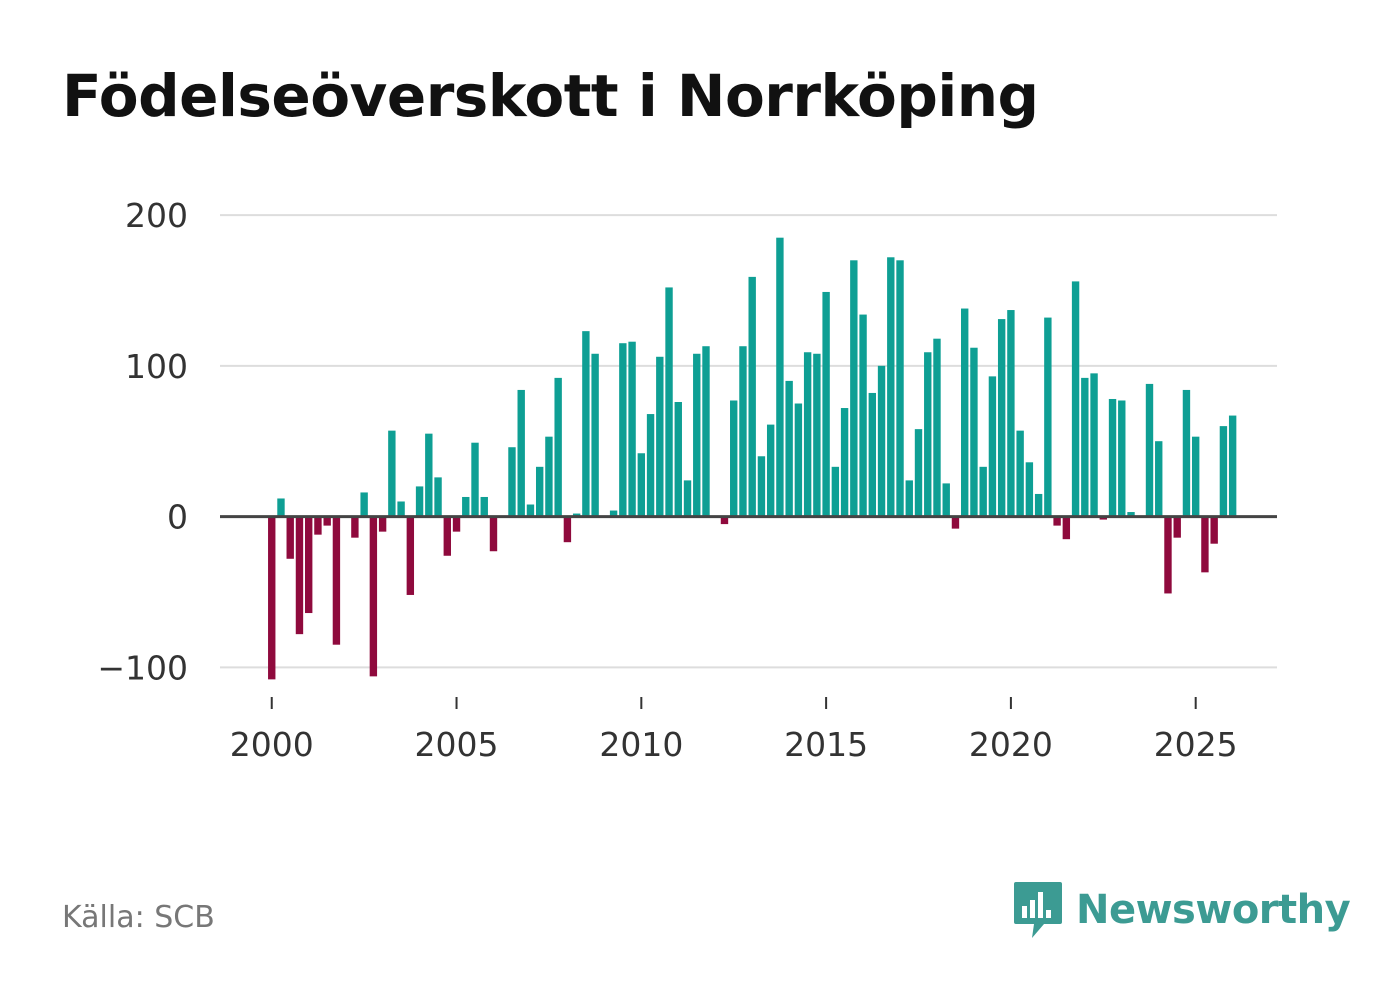 This screenshot has width=1382, height=999. What do you see at coordinates (586, 424) in the screenshot?
I see `bar-2008-q3` at bounding box center [586, 424].